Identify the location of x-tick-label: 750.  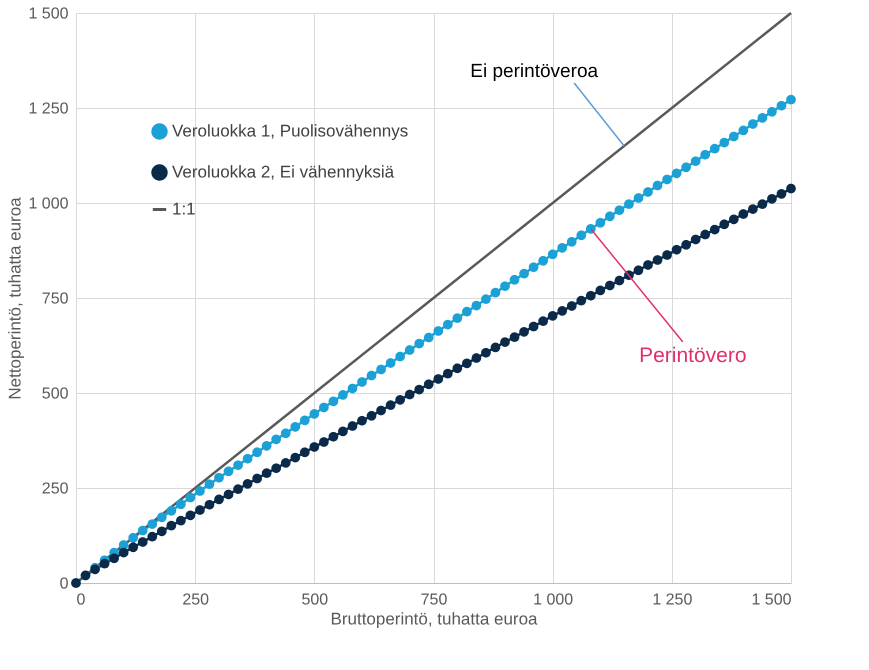
(434, 600).